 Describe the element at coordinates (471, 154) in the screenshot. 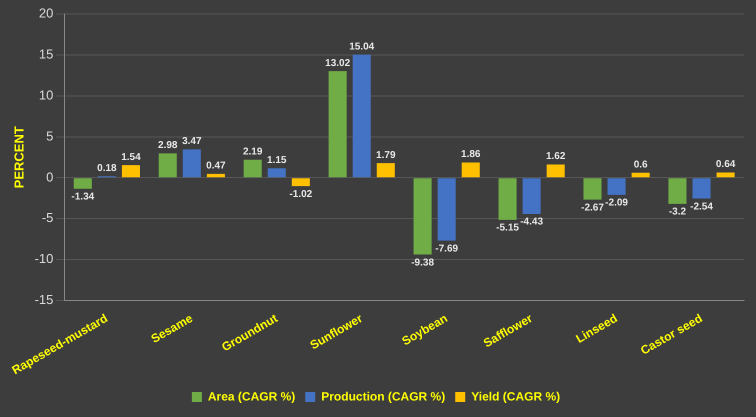

I see `data-label: 1.86` at that location.